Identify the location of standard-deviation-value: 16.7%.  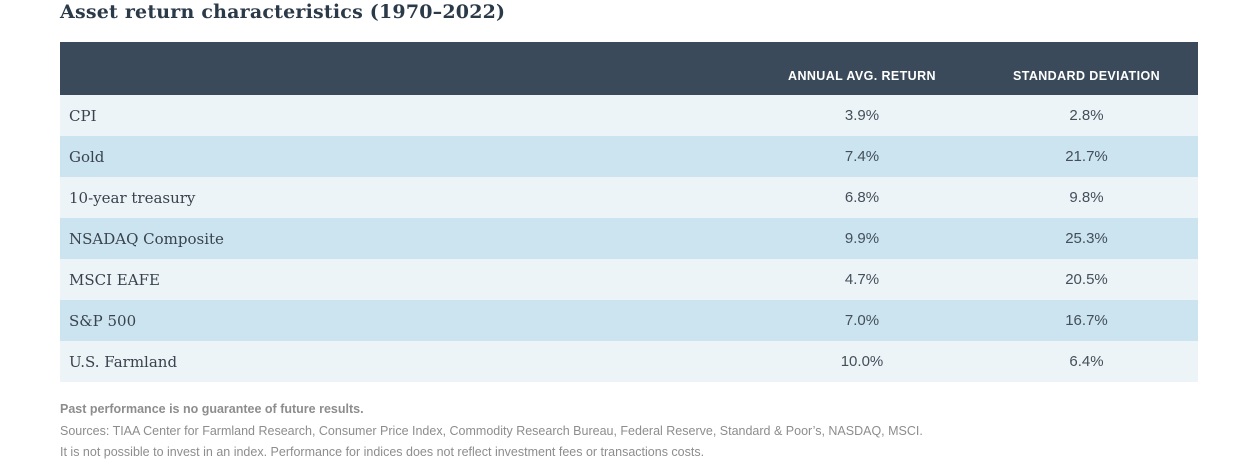
(1086, 320).